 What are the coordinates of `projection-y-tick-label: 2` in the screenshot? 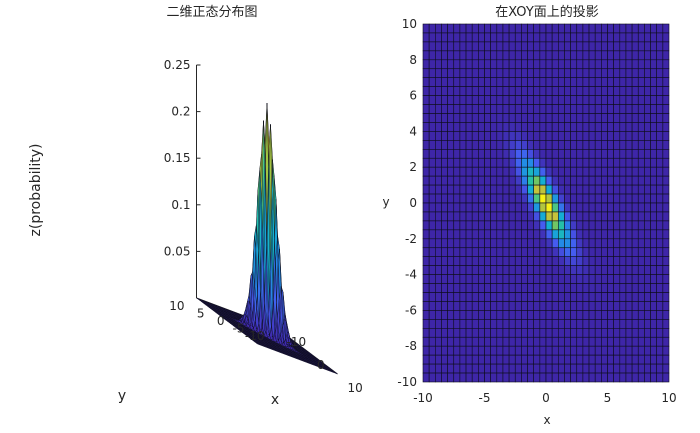 It's located at (413, 167).